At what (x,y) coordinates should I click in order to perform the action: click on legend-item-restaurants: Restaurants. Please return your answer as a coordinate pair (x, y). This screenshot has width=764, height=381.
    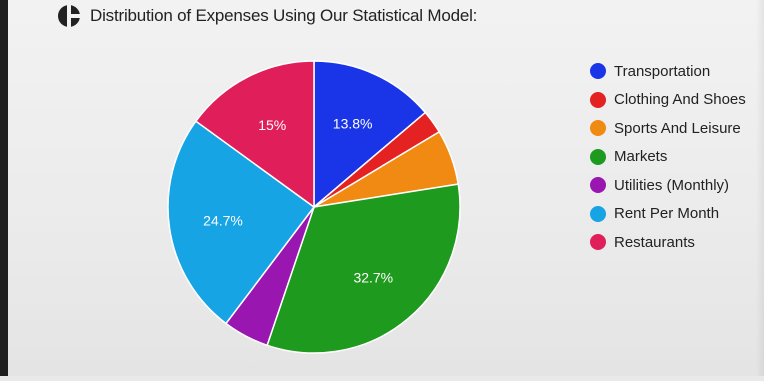
    Looking at the image, I should click on (668, 242).